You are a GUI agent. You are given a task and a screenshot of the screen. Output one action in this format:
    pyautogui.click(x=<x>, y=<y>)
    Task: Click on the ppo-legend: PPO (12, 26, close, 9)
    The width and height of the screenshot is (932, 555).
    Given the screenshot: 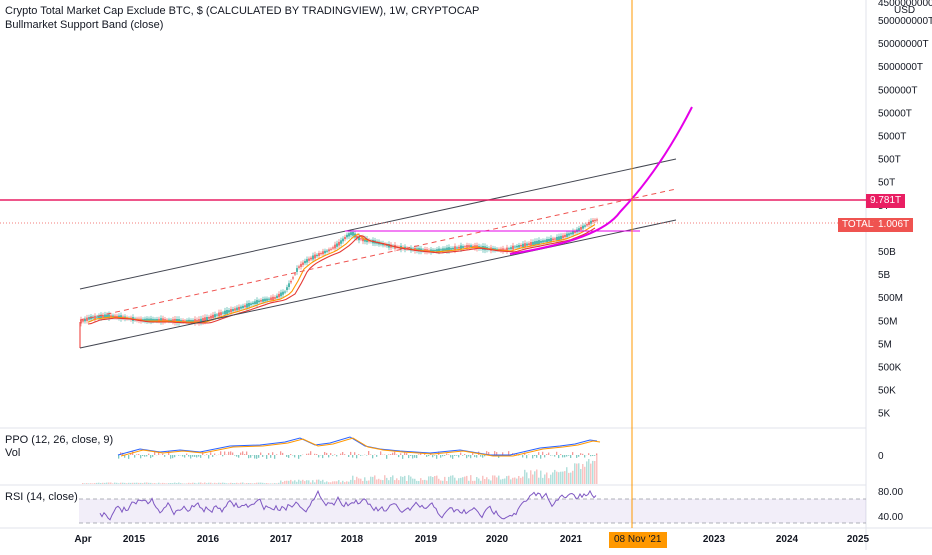 What is the action you would take?
    pyautogui.click(x=59, y=440)
    